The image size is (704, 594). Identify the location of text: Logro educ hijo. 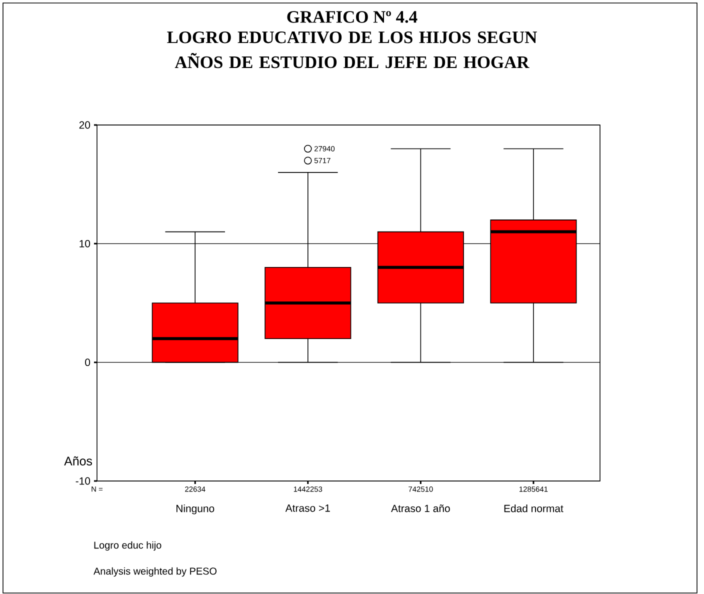
(128, 546).